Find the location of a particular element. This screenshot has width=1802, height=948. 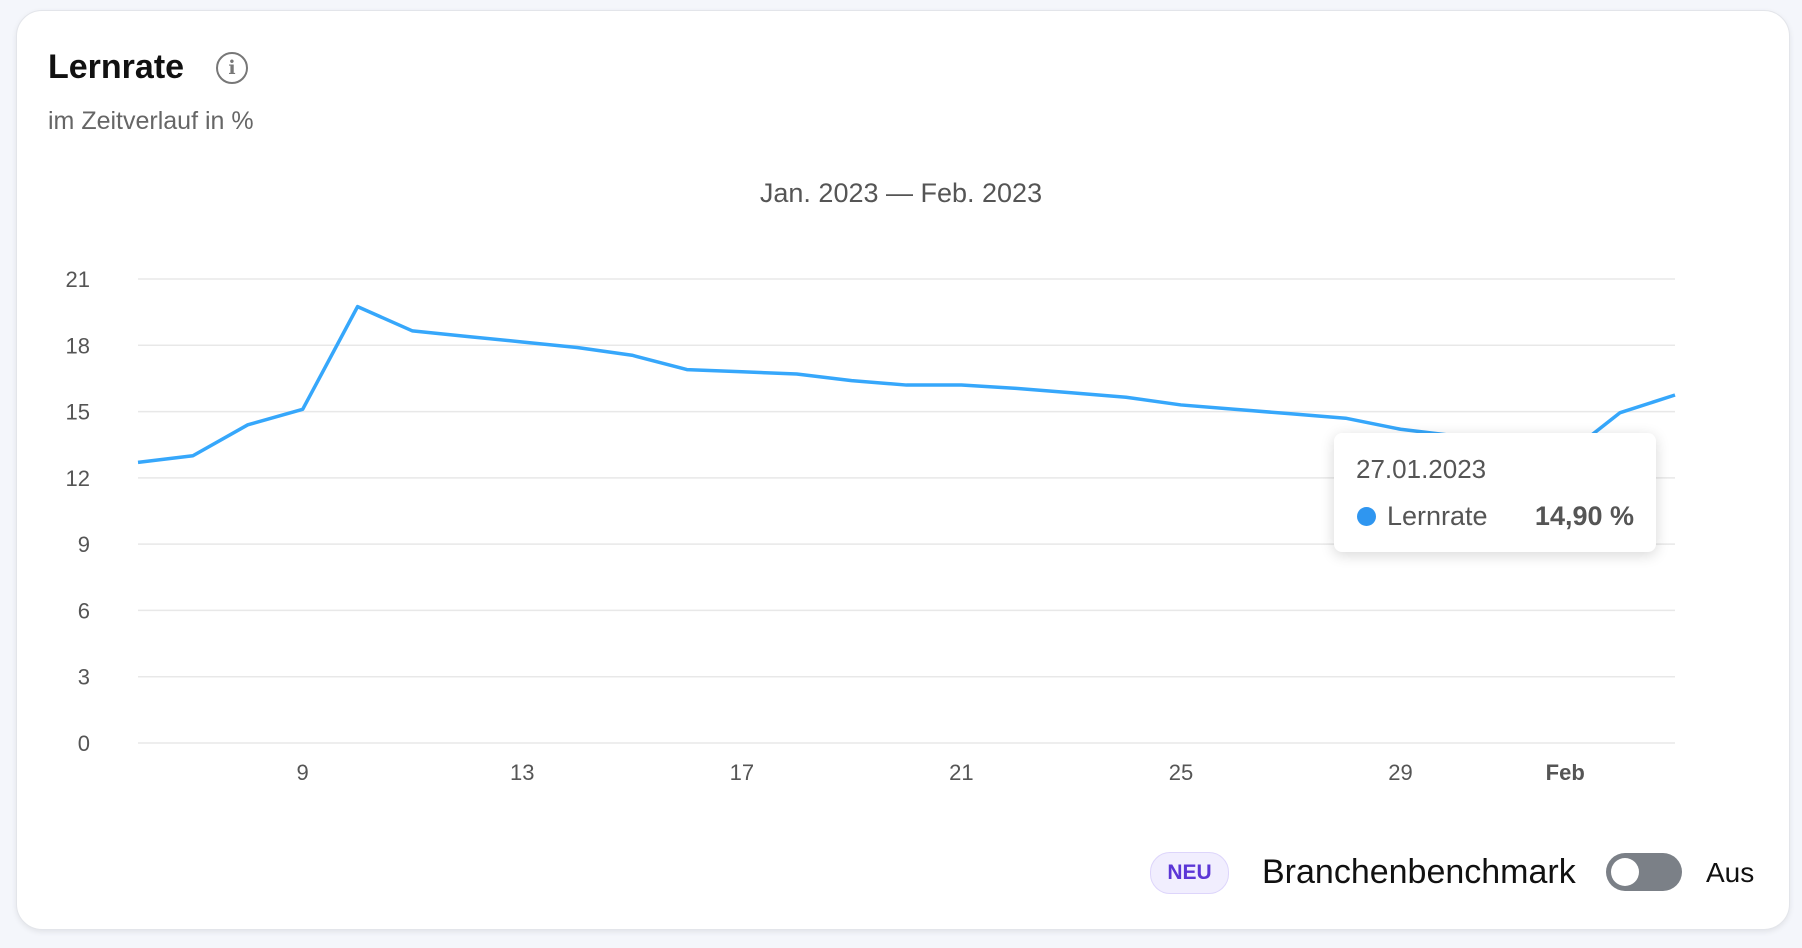

x-tick-label: 9 is located at coordinates (303, 772).